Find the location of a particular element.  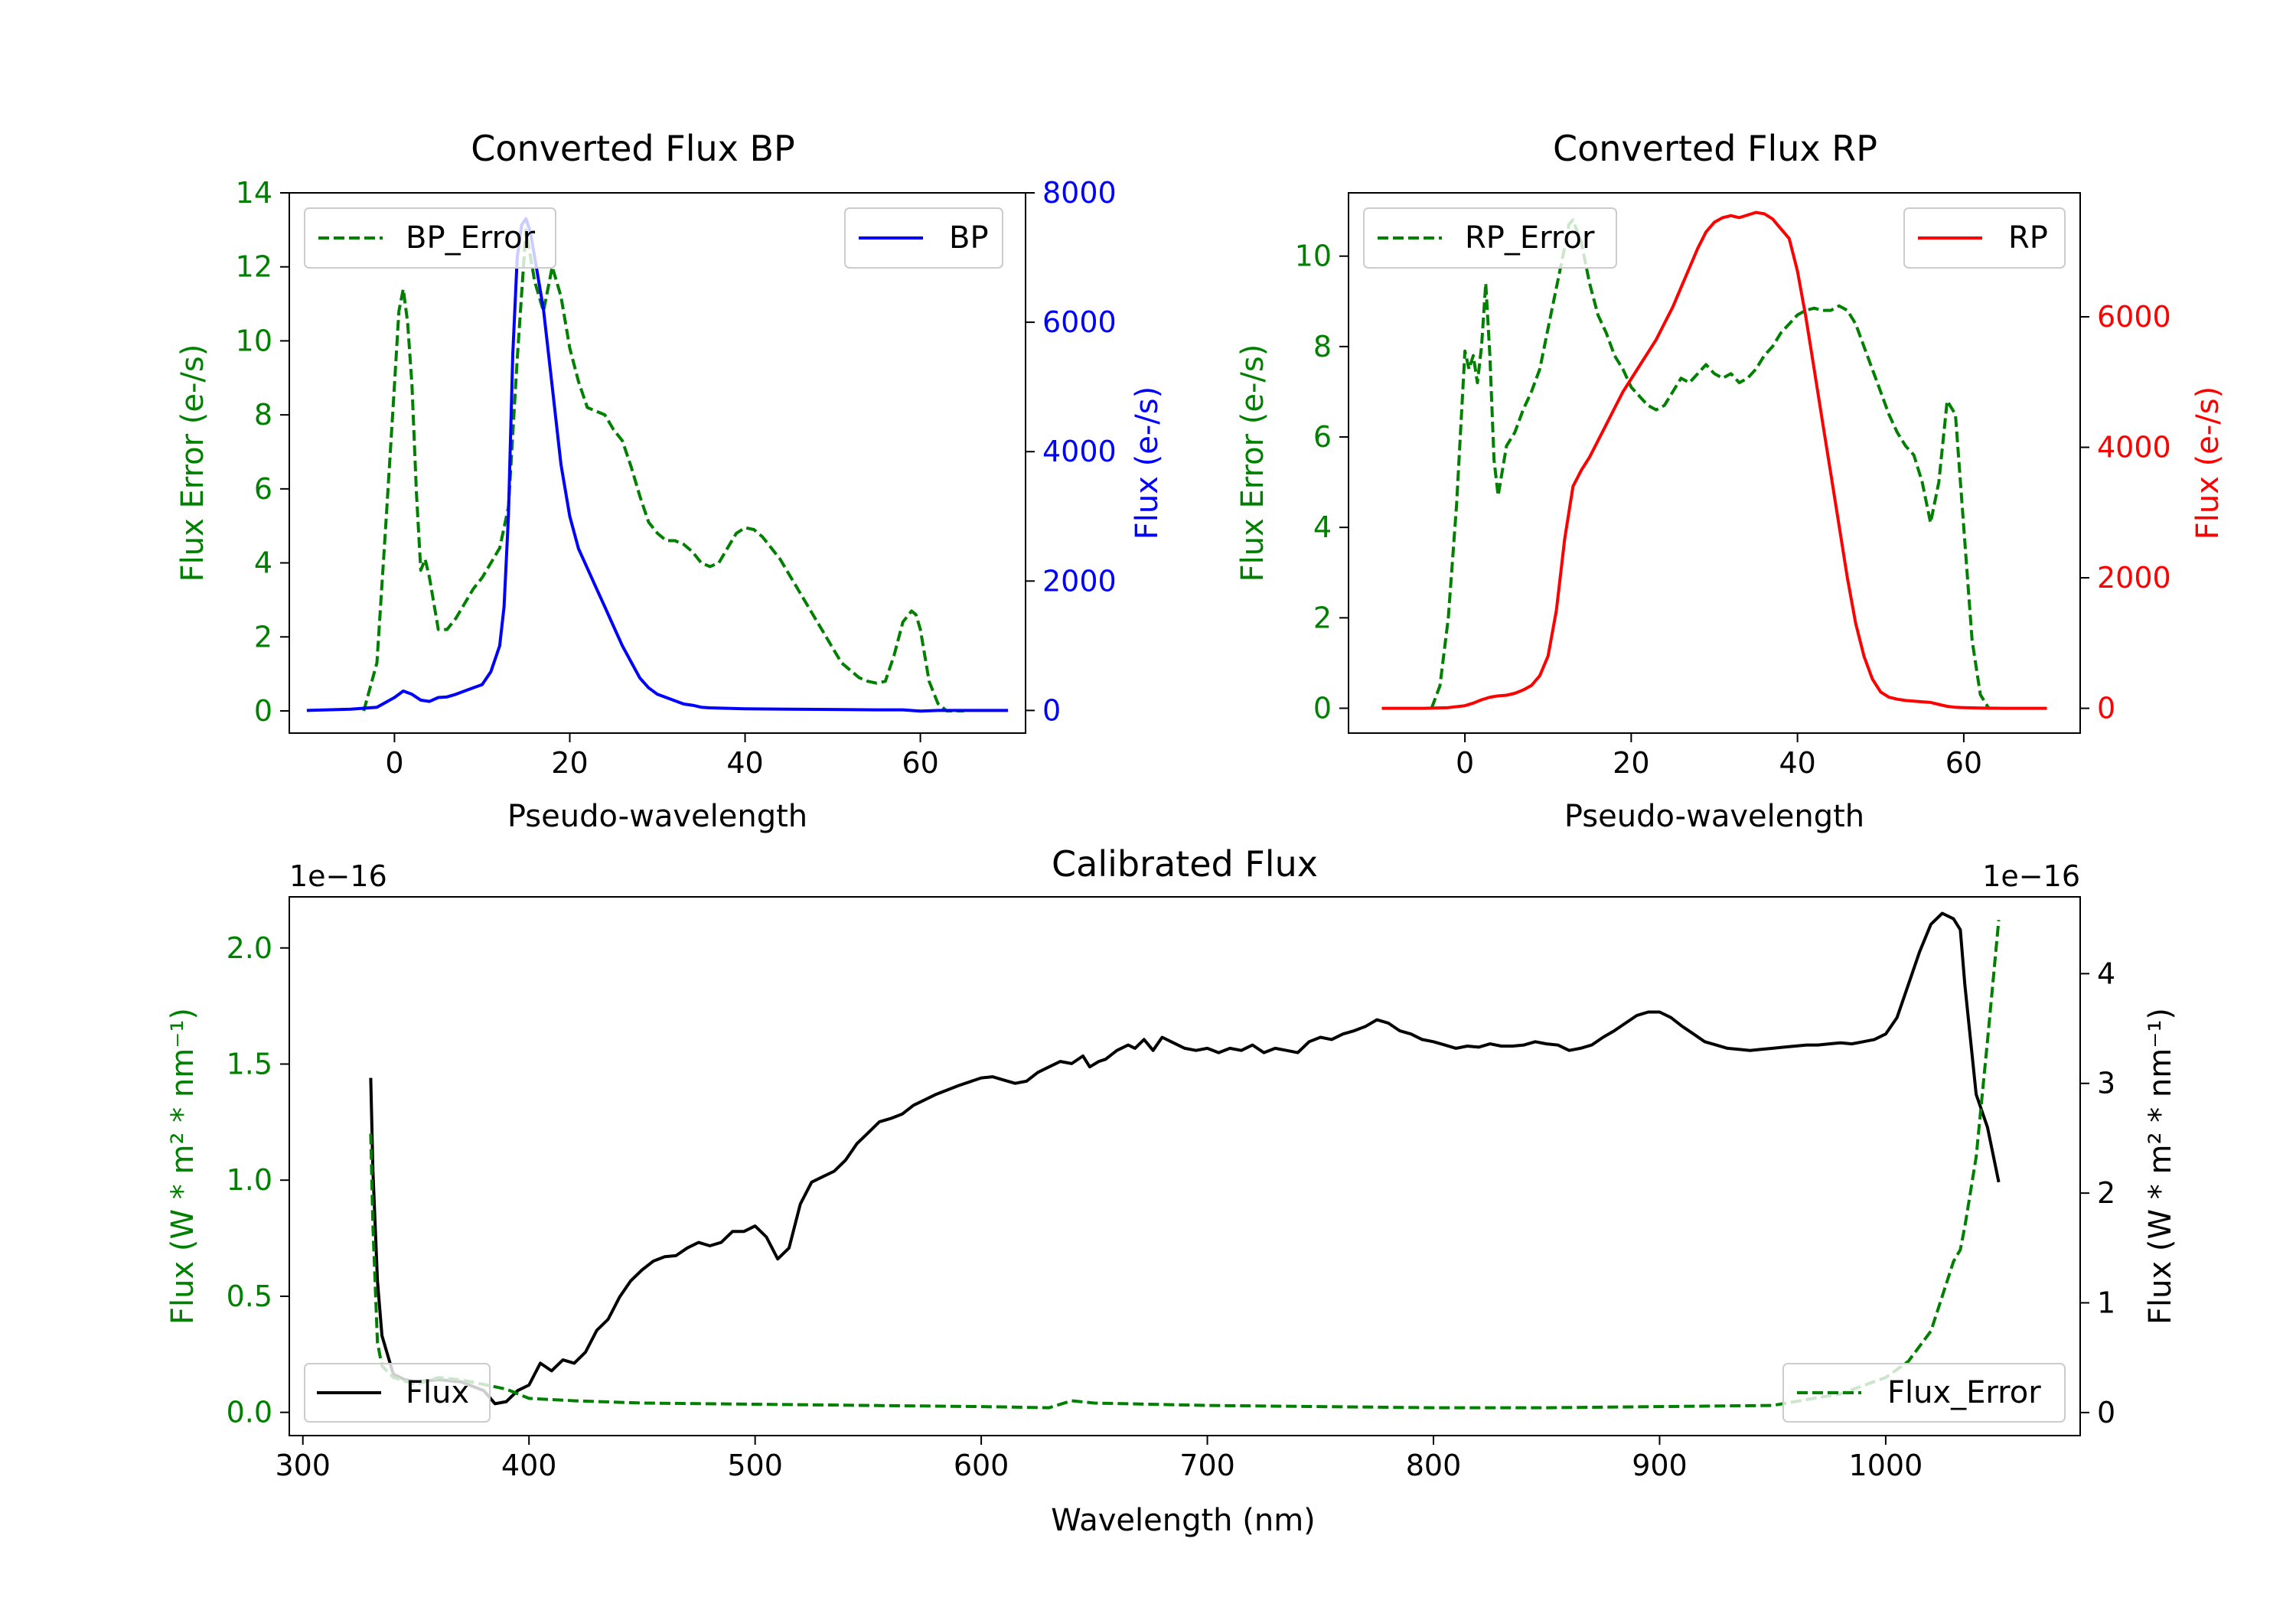

bp-right-y-label: Flux (e-/s) is located at coordinates (1147, 463).